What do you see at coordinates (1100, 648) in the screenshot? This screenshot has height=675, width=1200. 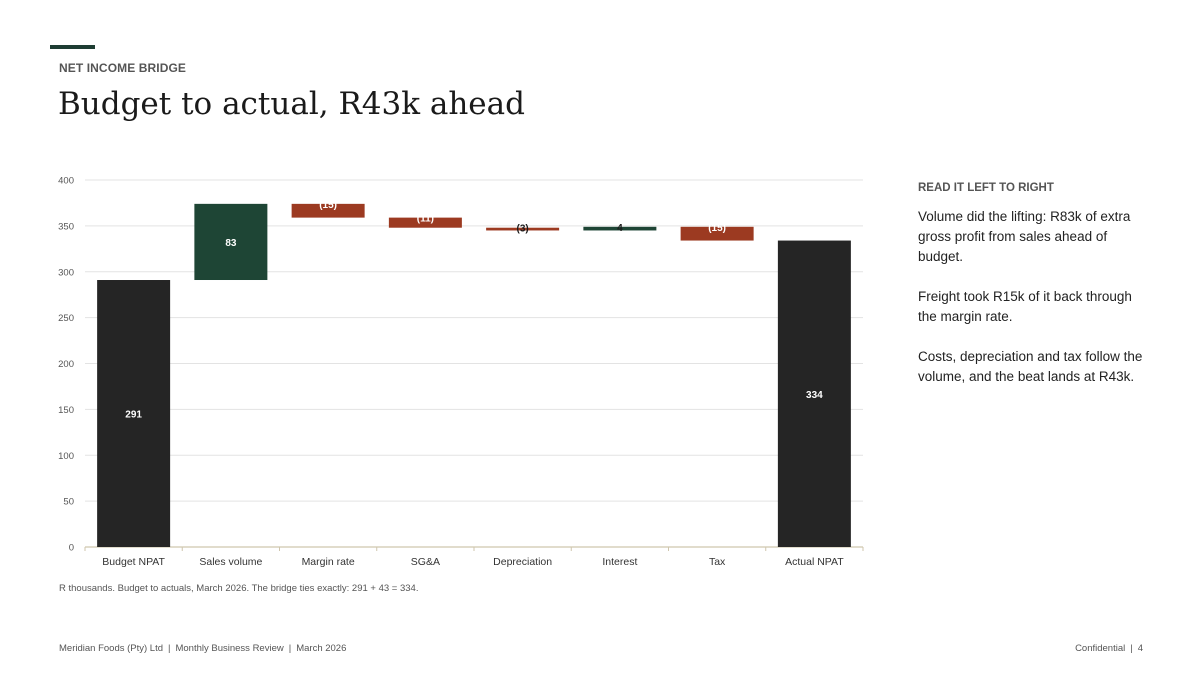 I see `footer-confidential: Confidential` at bounding box center [1100, 648].